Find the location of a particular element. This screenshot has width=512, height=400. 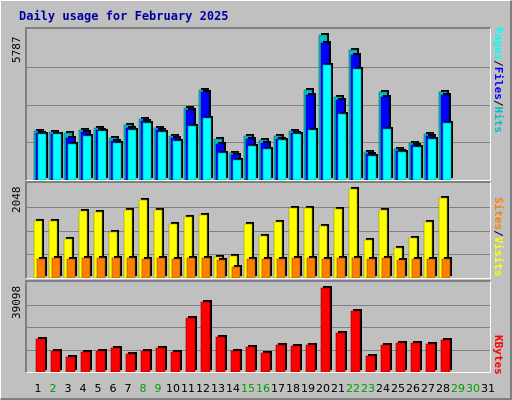

x-tick-label-31: 31 is located at coordinates (488, 388).